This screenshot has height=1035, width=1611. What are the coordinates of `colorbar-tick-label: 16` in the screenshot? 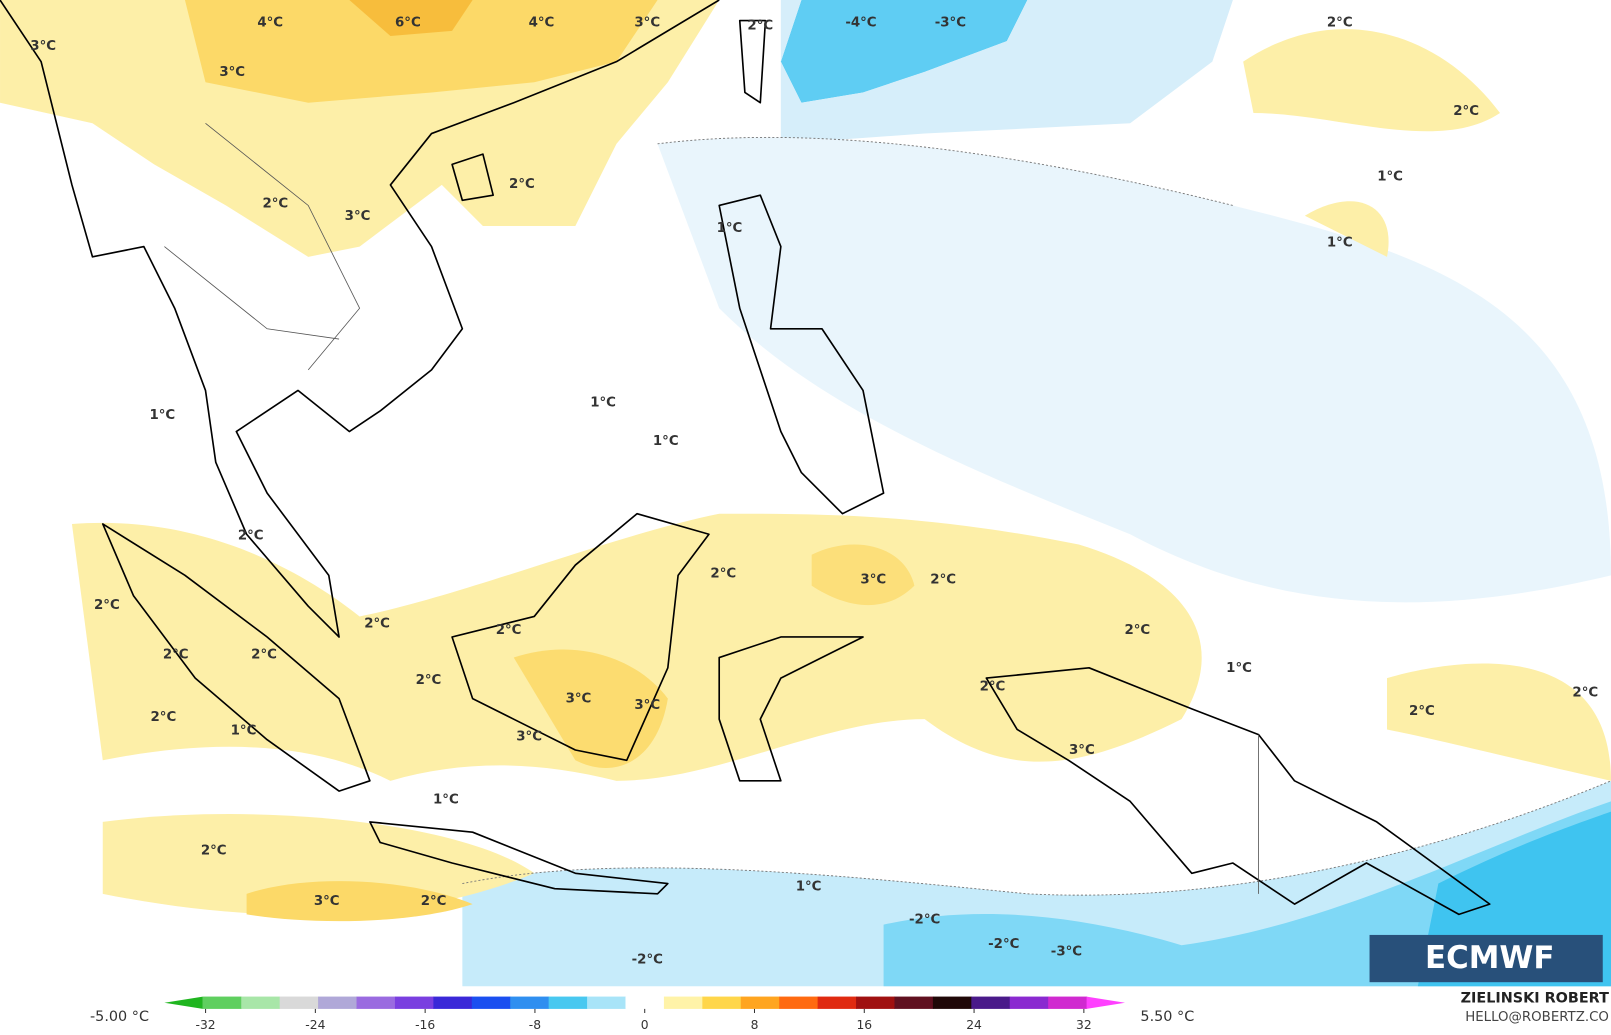 It's located at (864, 1025).